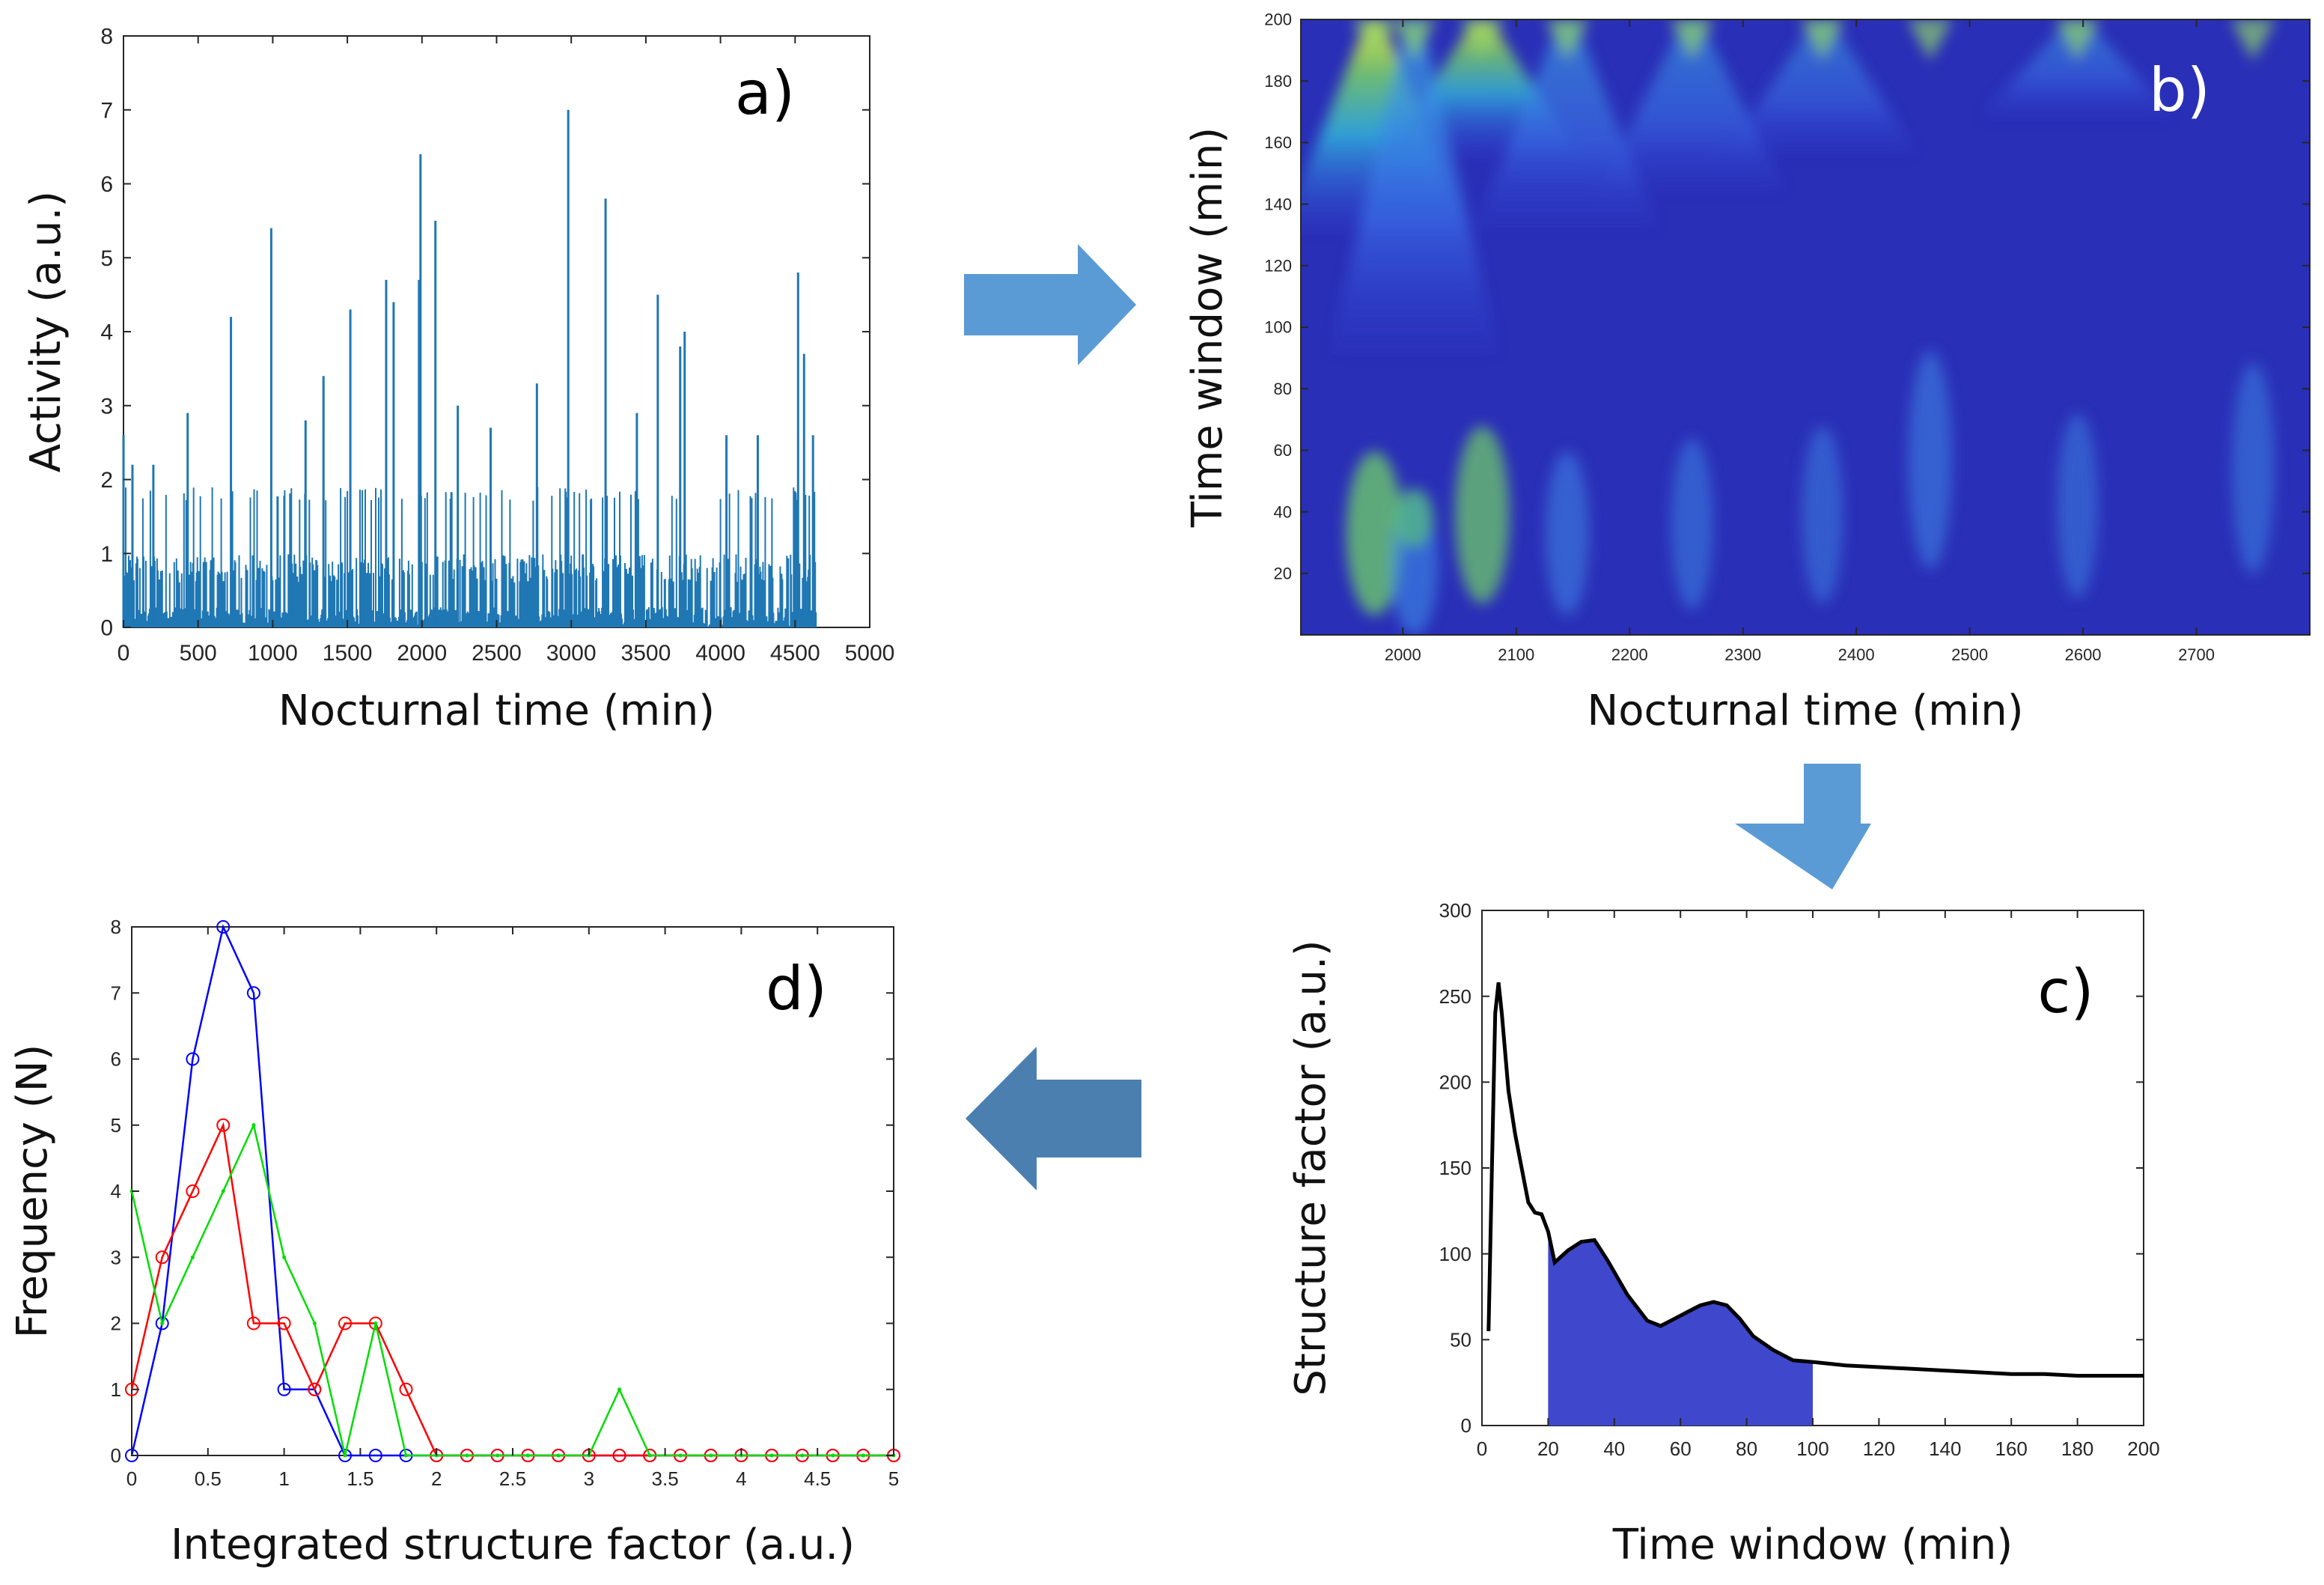 This screenshot has height=1585, width=2324. Describe the element at coordinates (2197, 654) in the screenshot. I see `b-x-tick-label: 2700` at that location.